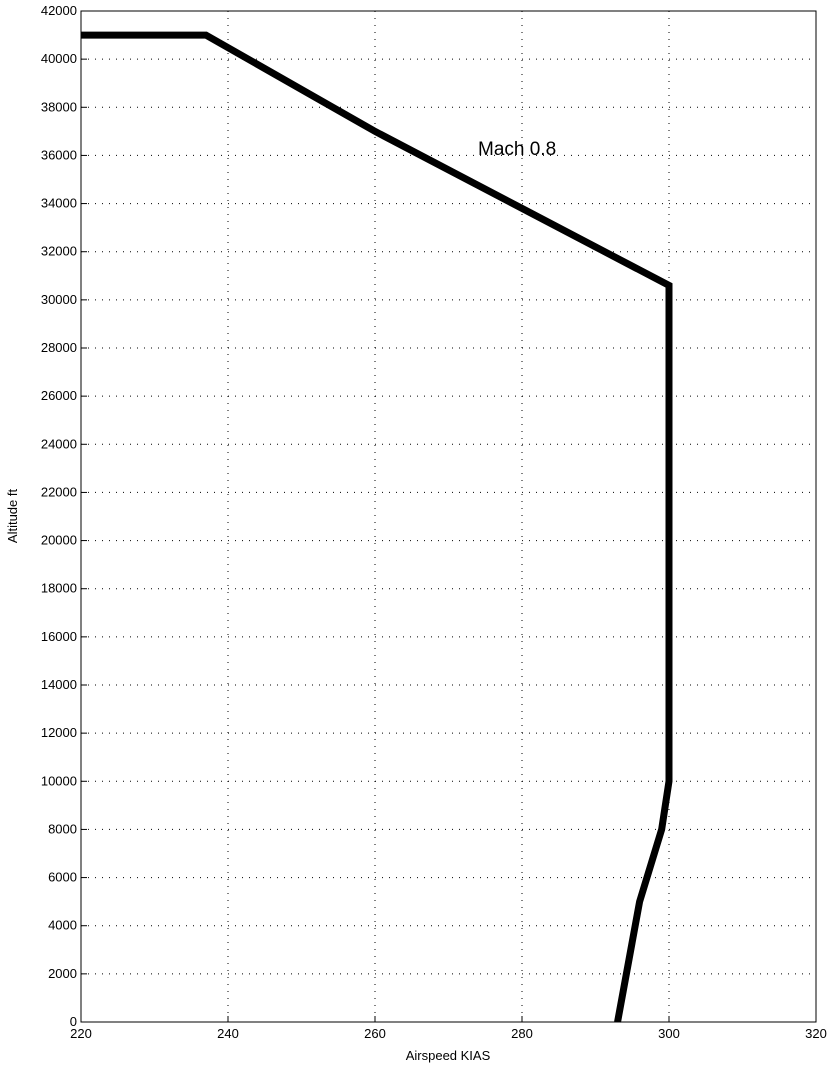 The image size is (831, 1069). I want to click on y-tick-label: 26000, so click(59, 395).